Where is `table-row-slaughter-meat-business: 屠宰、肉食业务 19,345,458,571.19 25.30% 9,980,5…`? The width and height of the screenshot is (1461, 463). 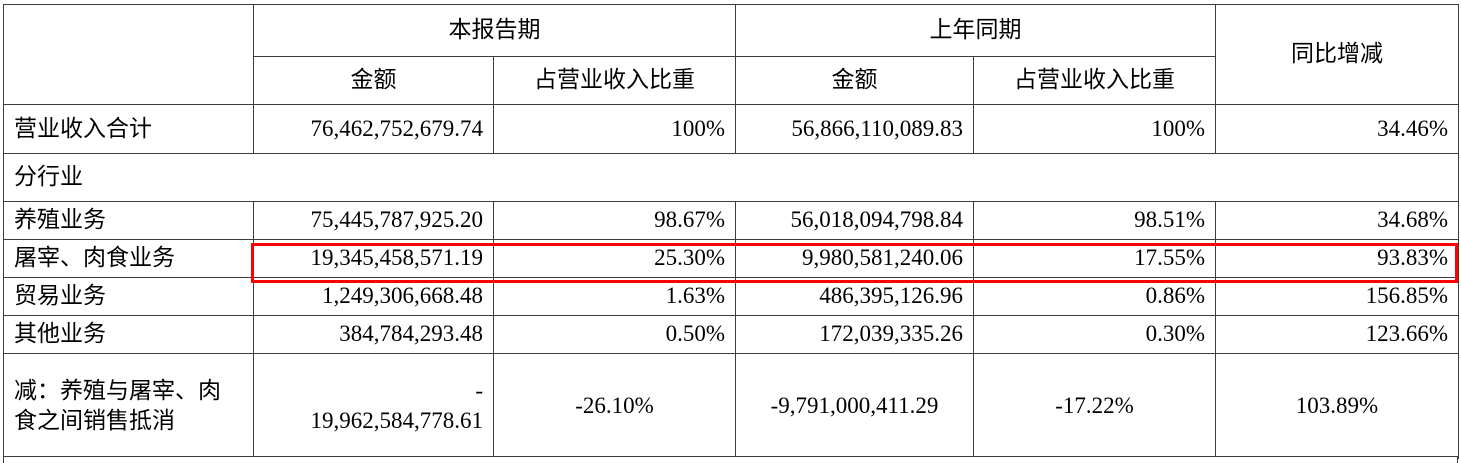
table-row-slaughter-meat-business: 屠宰、肉食业务 19,345,458,571.19 25.30% 9,980,5… is located at coordinates (731, 258).